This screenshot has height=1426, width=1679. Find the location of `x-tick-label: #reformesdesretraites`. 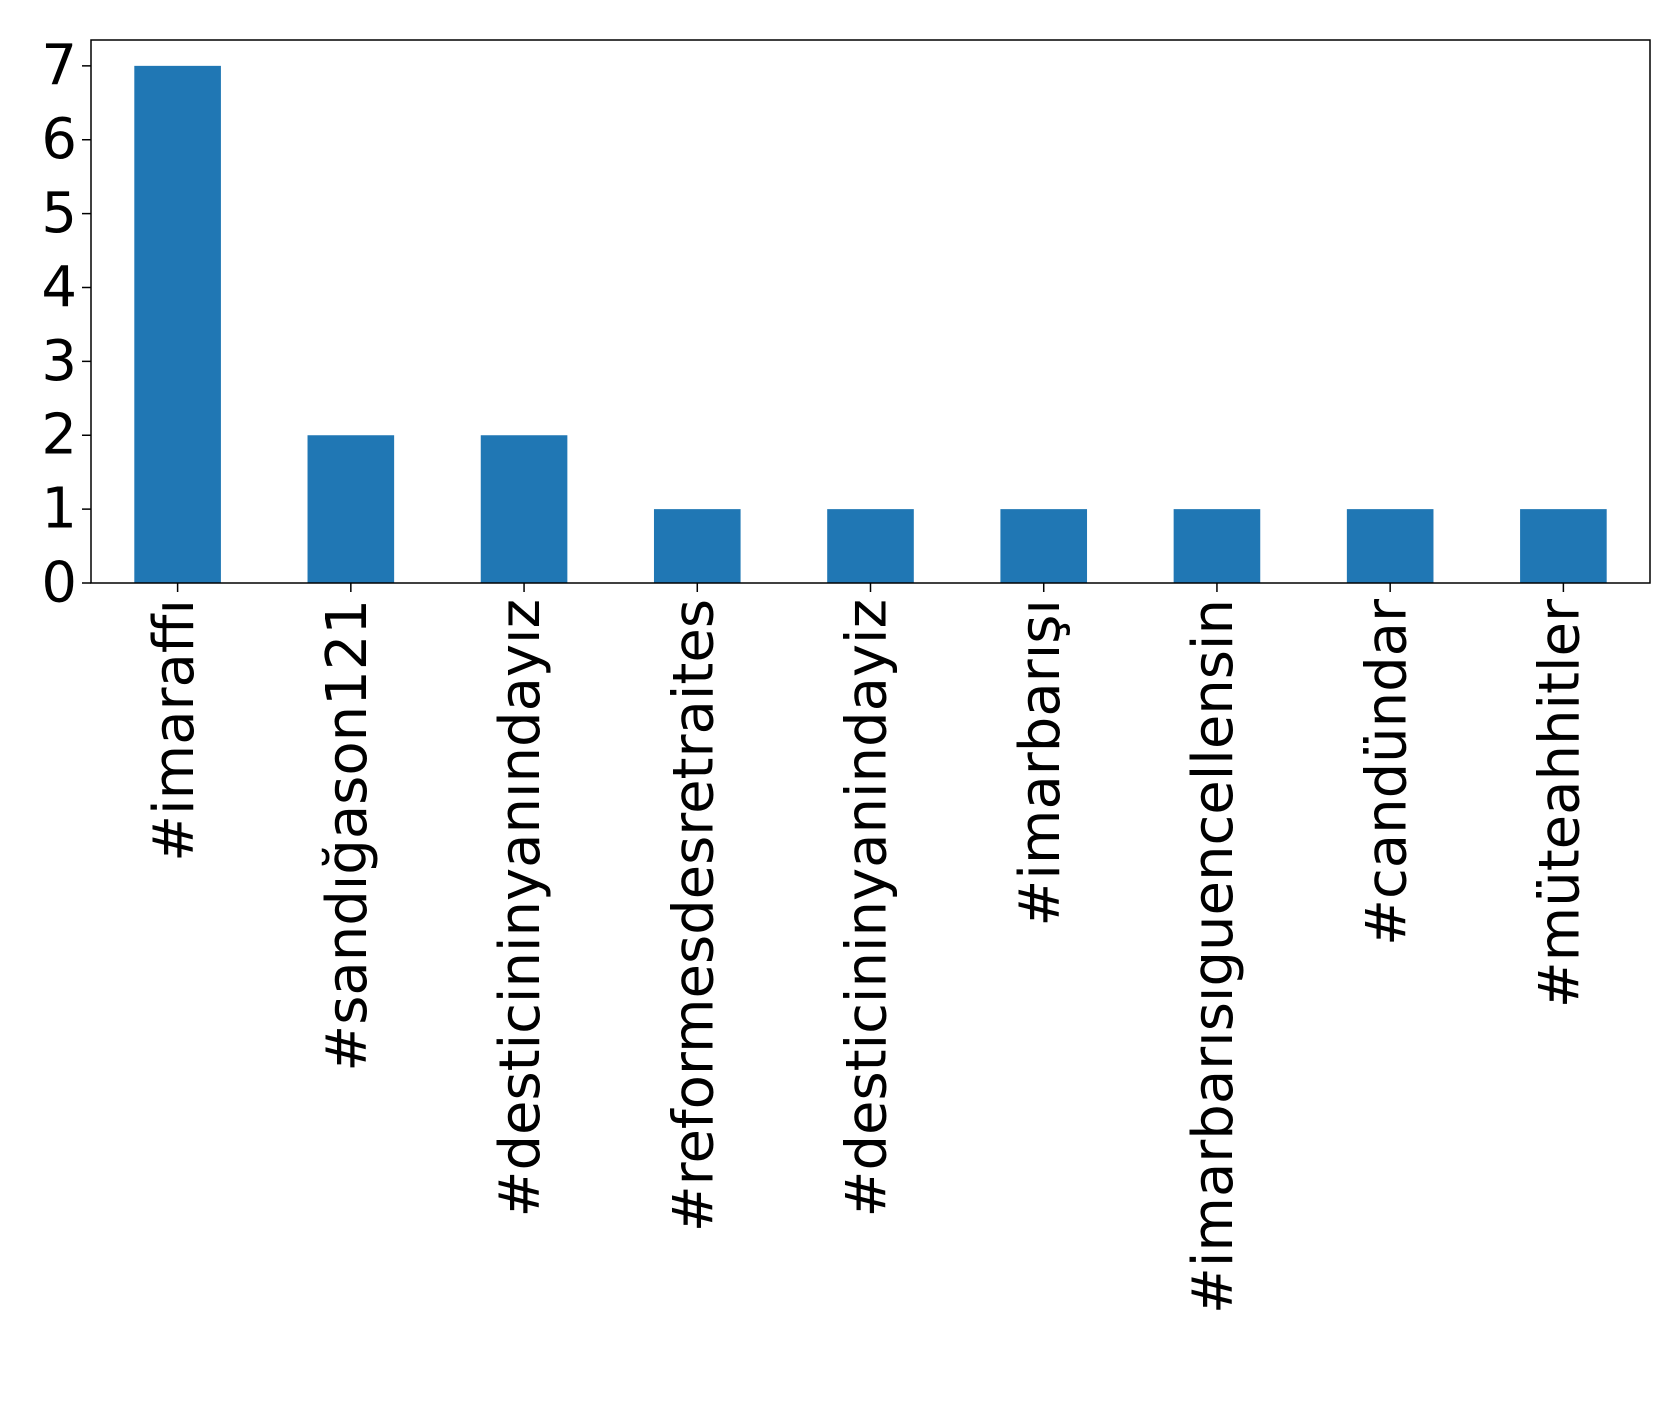

x-tick-label: #reformesdesretraites is located at coordinates (693, 915).